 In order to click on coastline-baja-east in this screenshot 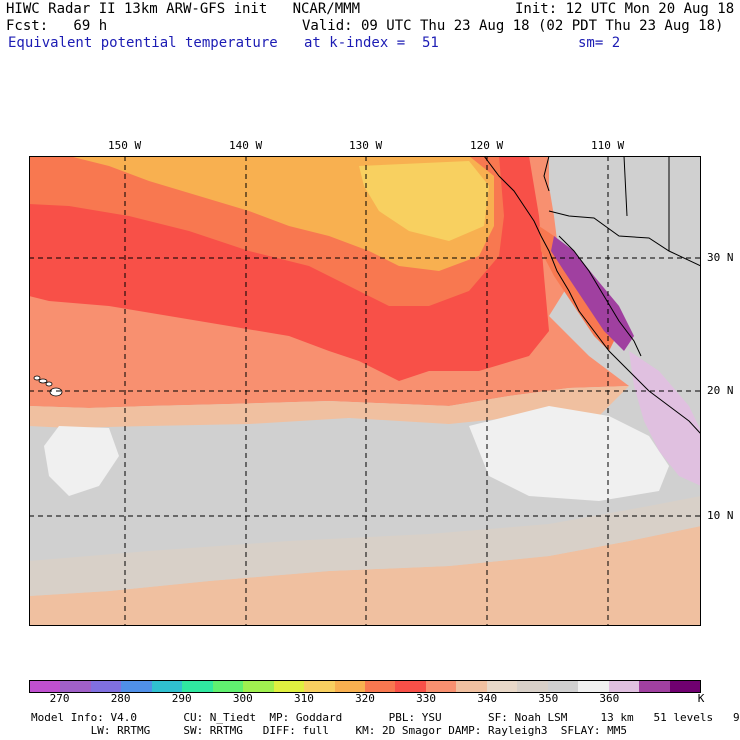, I will do `click(600, 296)`.